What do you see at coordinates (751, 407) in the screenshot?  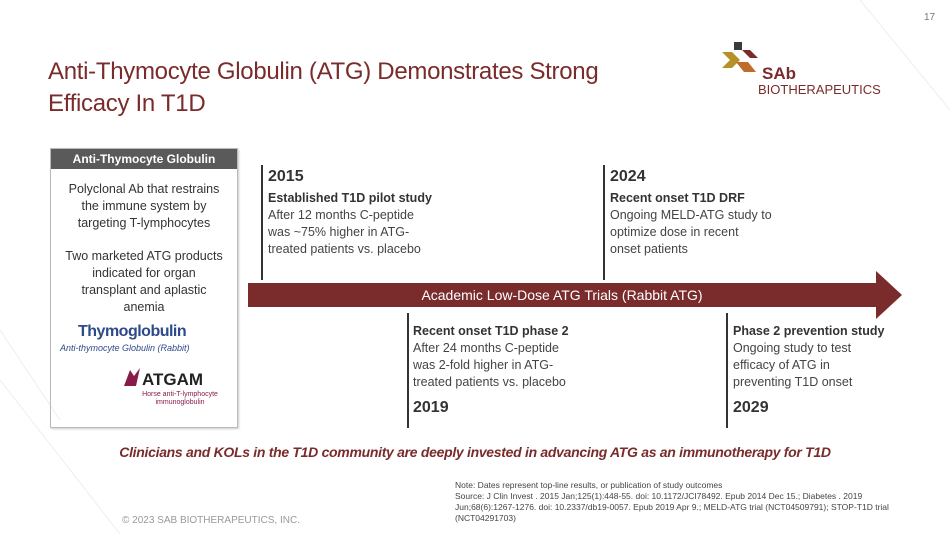 I see `event-year: 2029` at bounding box center [751, 407].